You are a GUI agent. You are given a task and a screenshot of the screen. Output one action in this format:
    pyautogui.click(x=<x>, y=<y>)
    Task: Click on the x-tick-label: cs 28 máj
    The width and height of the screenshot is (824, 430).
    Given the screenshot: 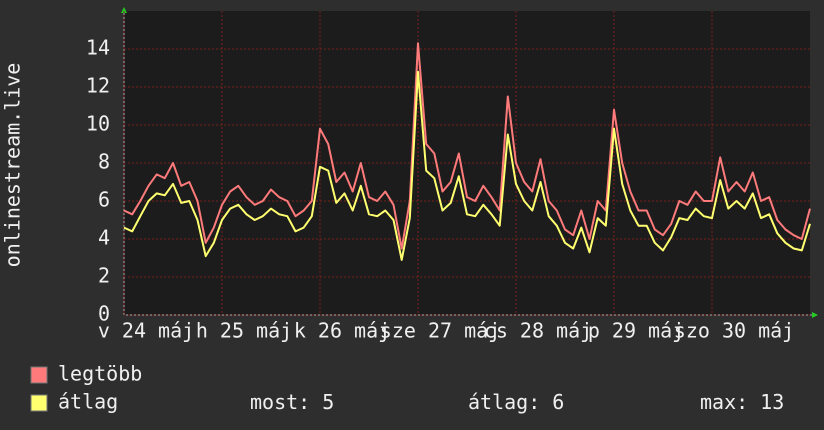 What is the action you would take?
    pyautogui.click(x=538, y=331)
    